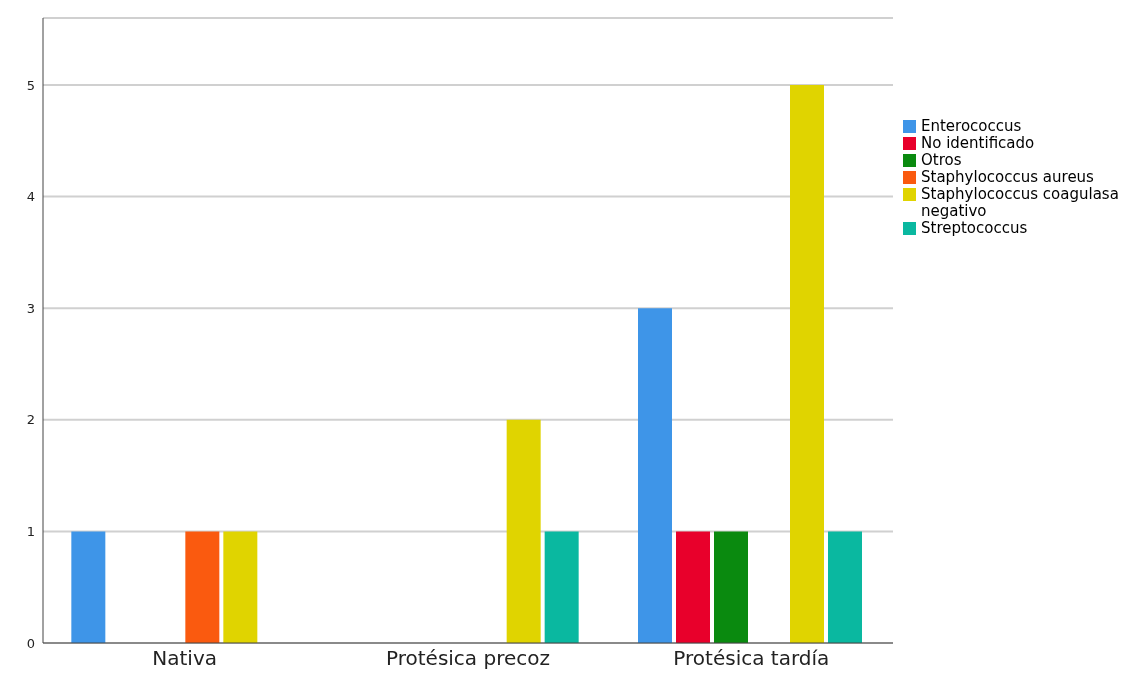 This screenshot has width=1144, height=686. What do you see at coordinates (30, 532) in the screenshot?
I see `y-tick-label: 1` at bounding box center [30, 532].